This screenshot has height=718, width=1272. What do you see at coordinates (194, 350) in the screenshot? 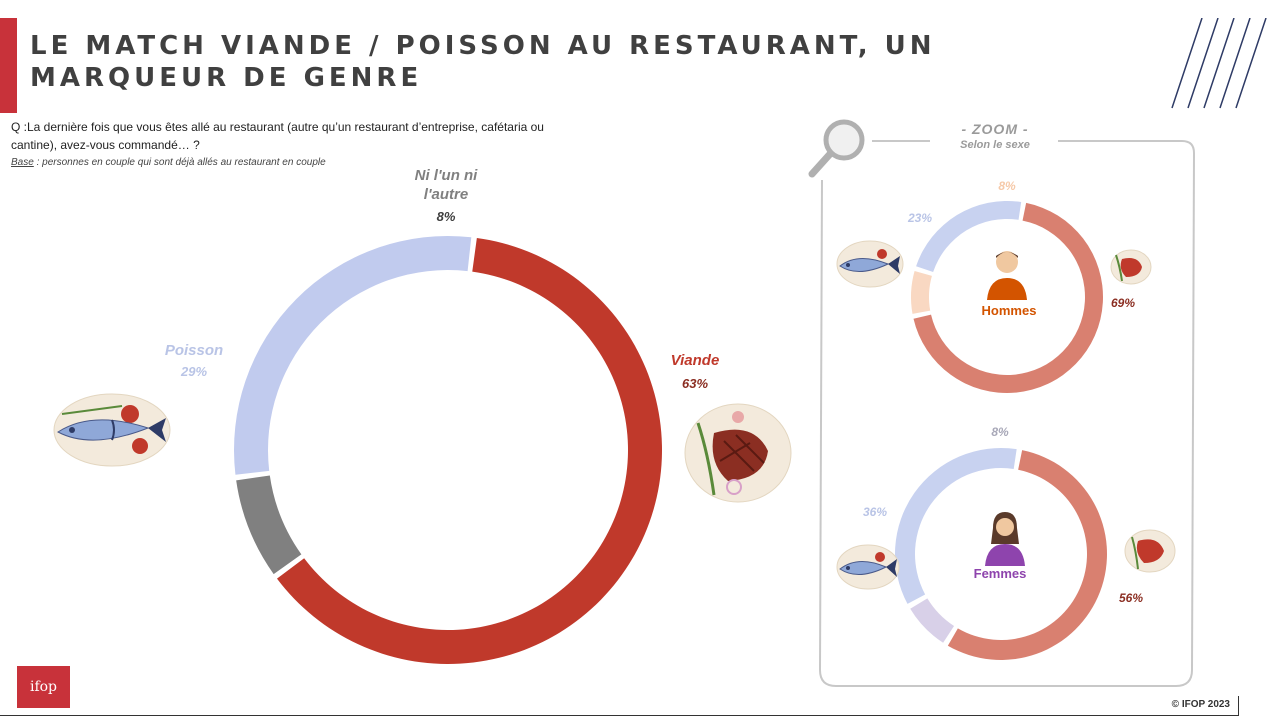
I see `label-poisson: Poisson` at bounding box center [194, 350].